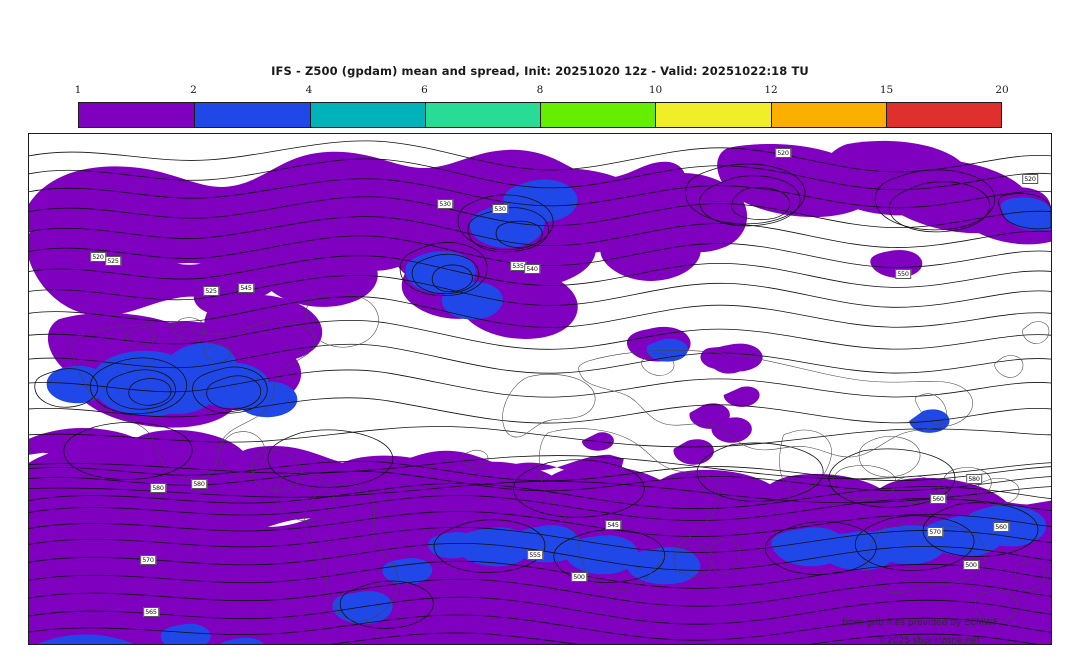 The height and width of the screenshot is (658, 1080). What do you see at coordinates (771, 90) in the screenshot?
I see `colorbar-tick-12: 12` at bounding box center [771, 90].